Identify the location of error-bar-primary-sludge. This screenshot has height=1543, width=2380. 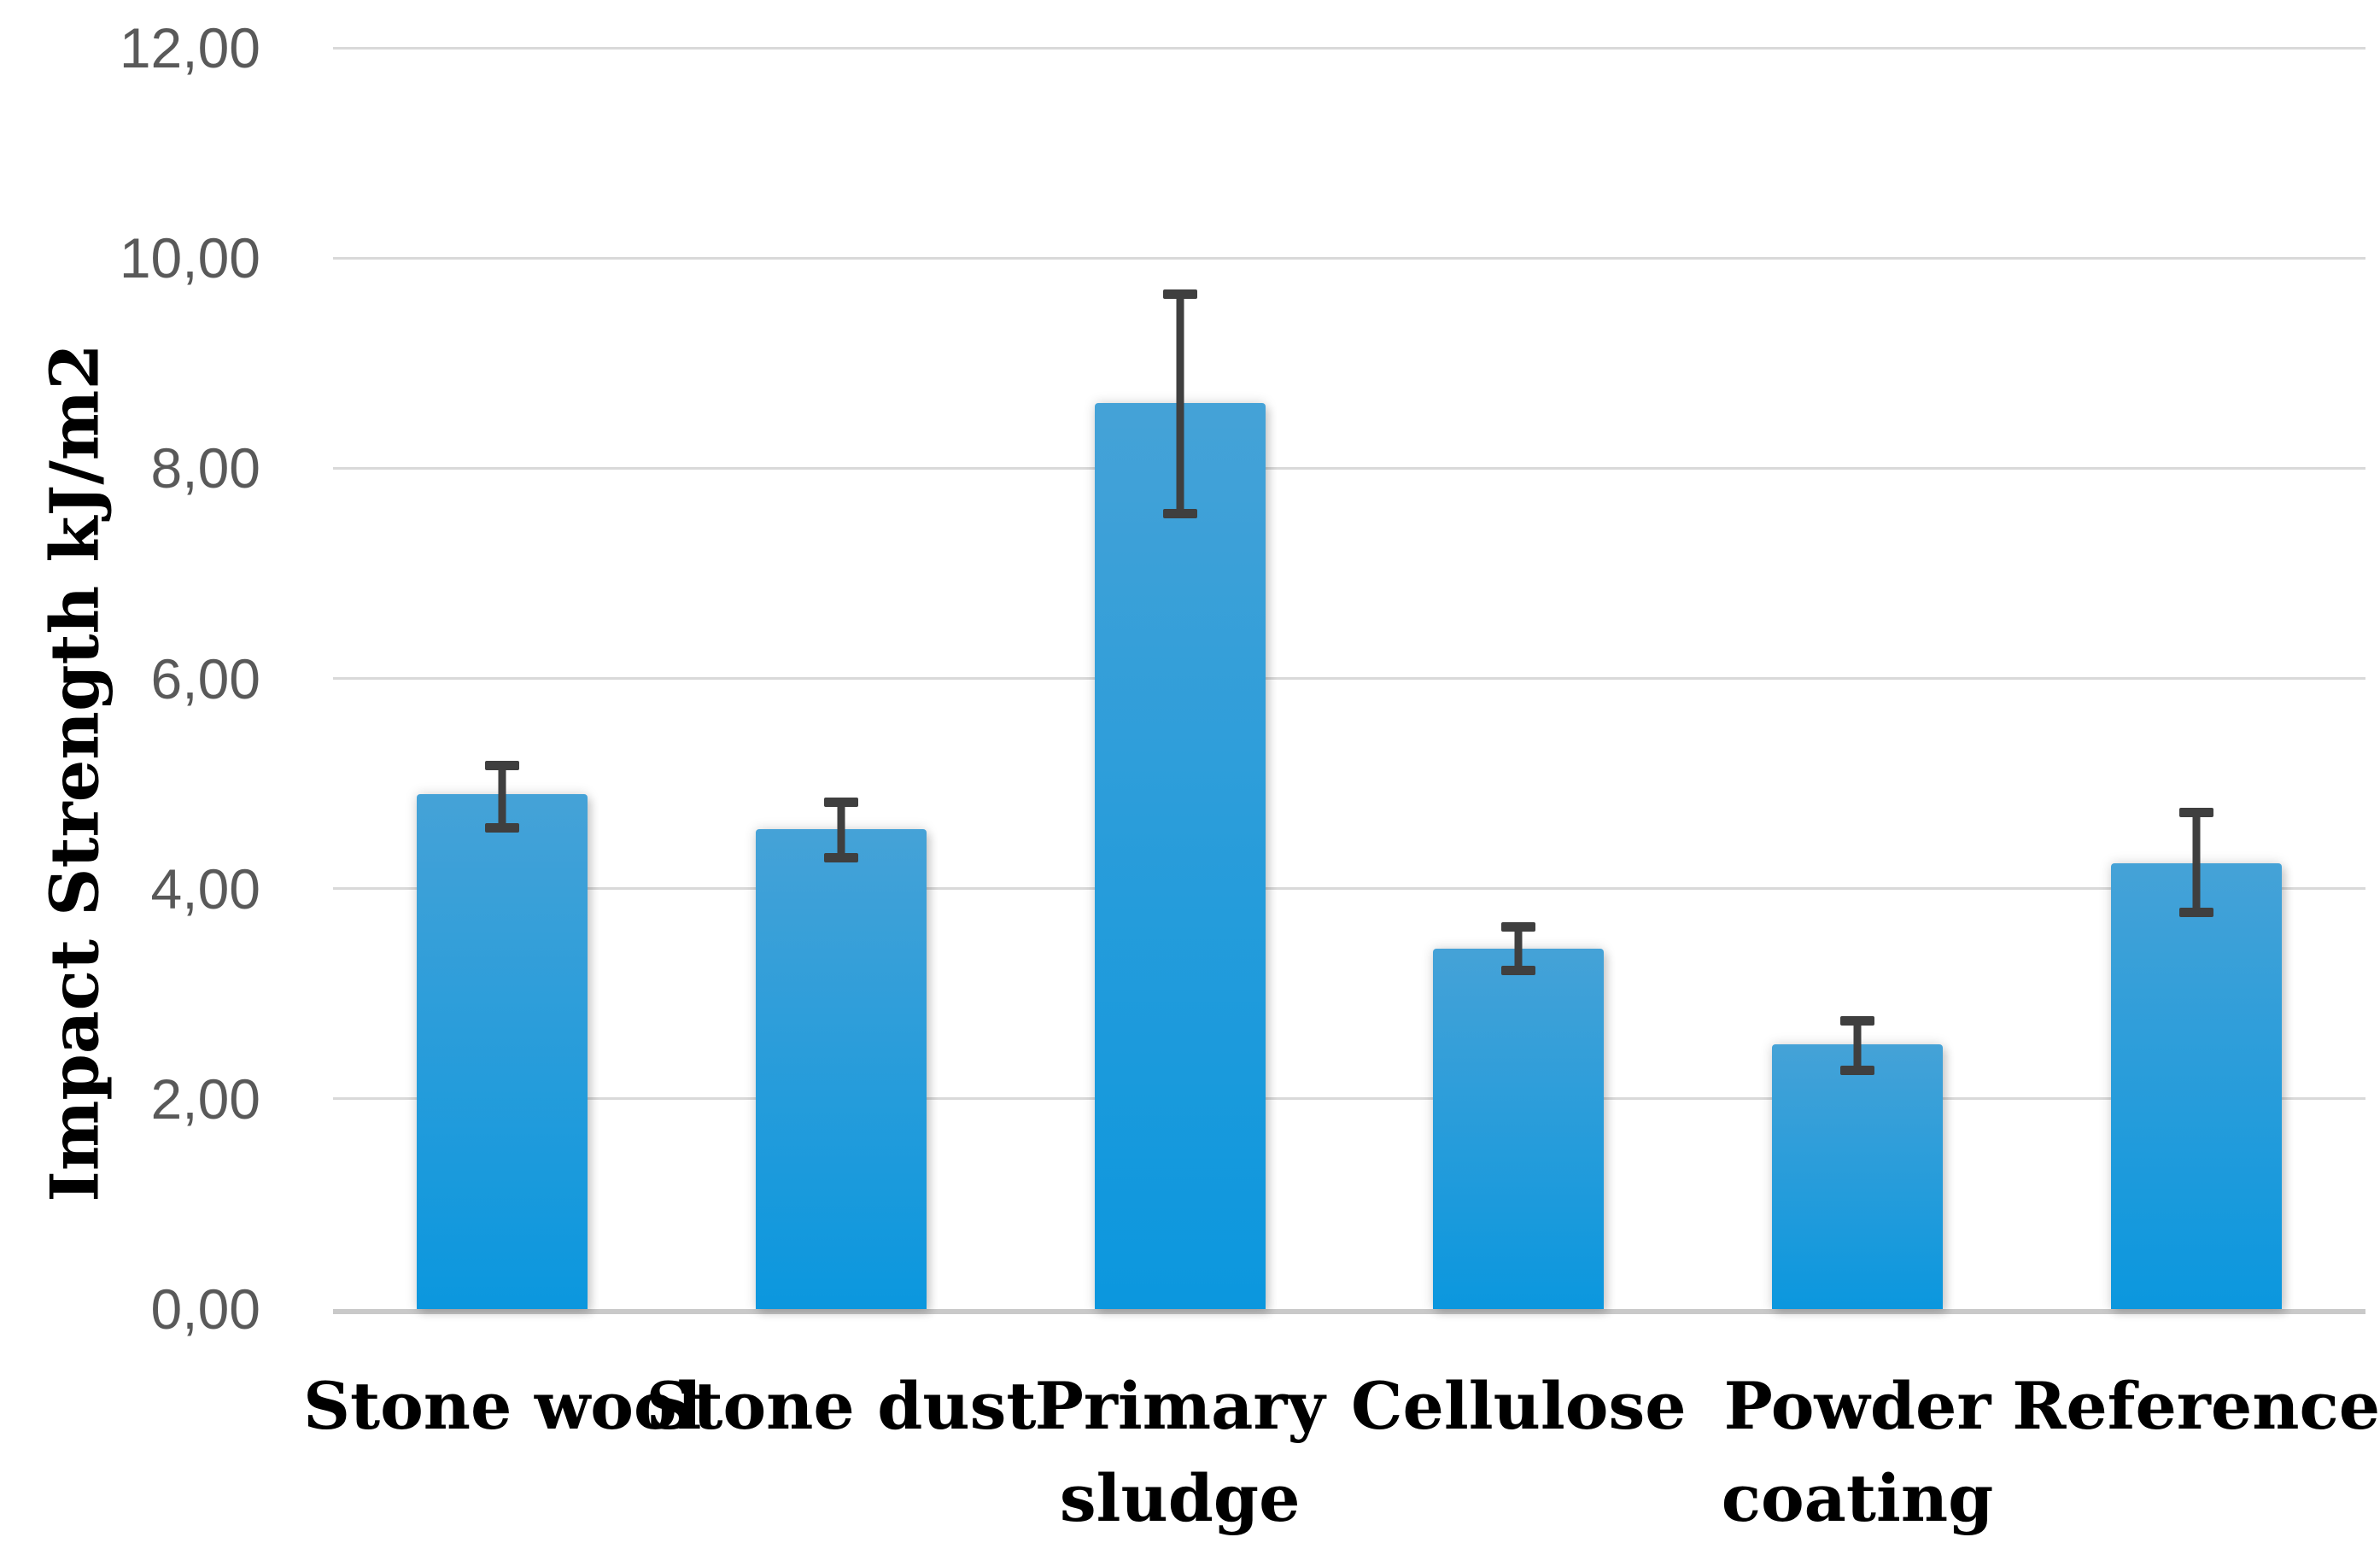
(1180, 404).